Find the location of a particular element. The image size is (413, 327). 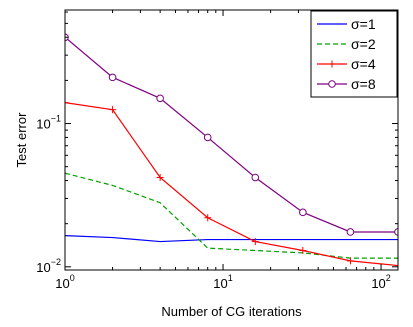

legend-label: σ=8 is located at coordinates (363, 84).